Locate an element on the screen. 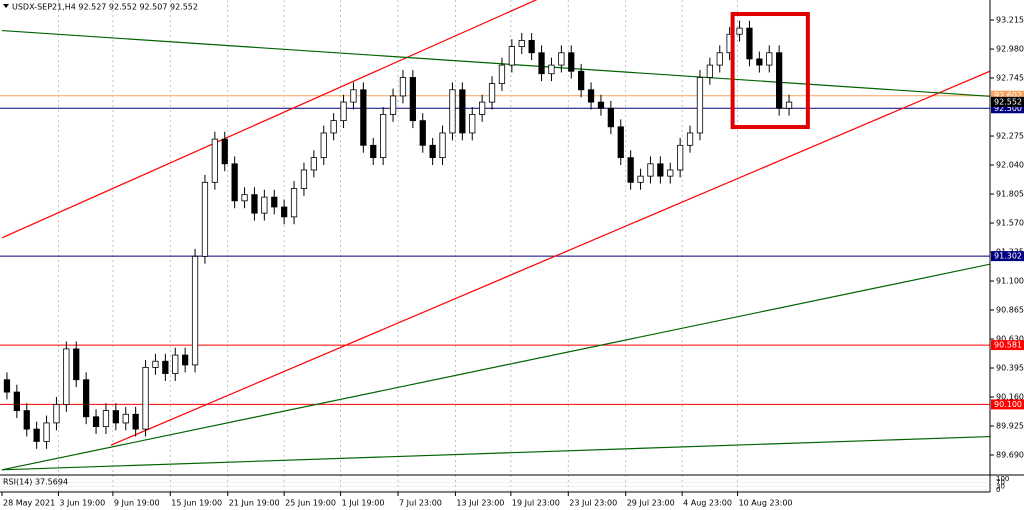 The image size is (1024, 510). x-tick-label: 23 Jul 23:00 is located at coordinates (593, 503).